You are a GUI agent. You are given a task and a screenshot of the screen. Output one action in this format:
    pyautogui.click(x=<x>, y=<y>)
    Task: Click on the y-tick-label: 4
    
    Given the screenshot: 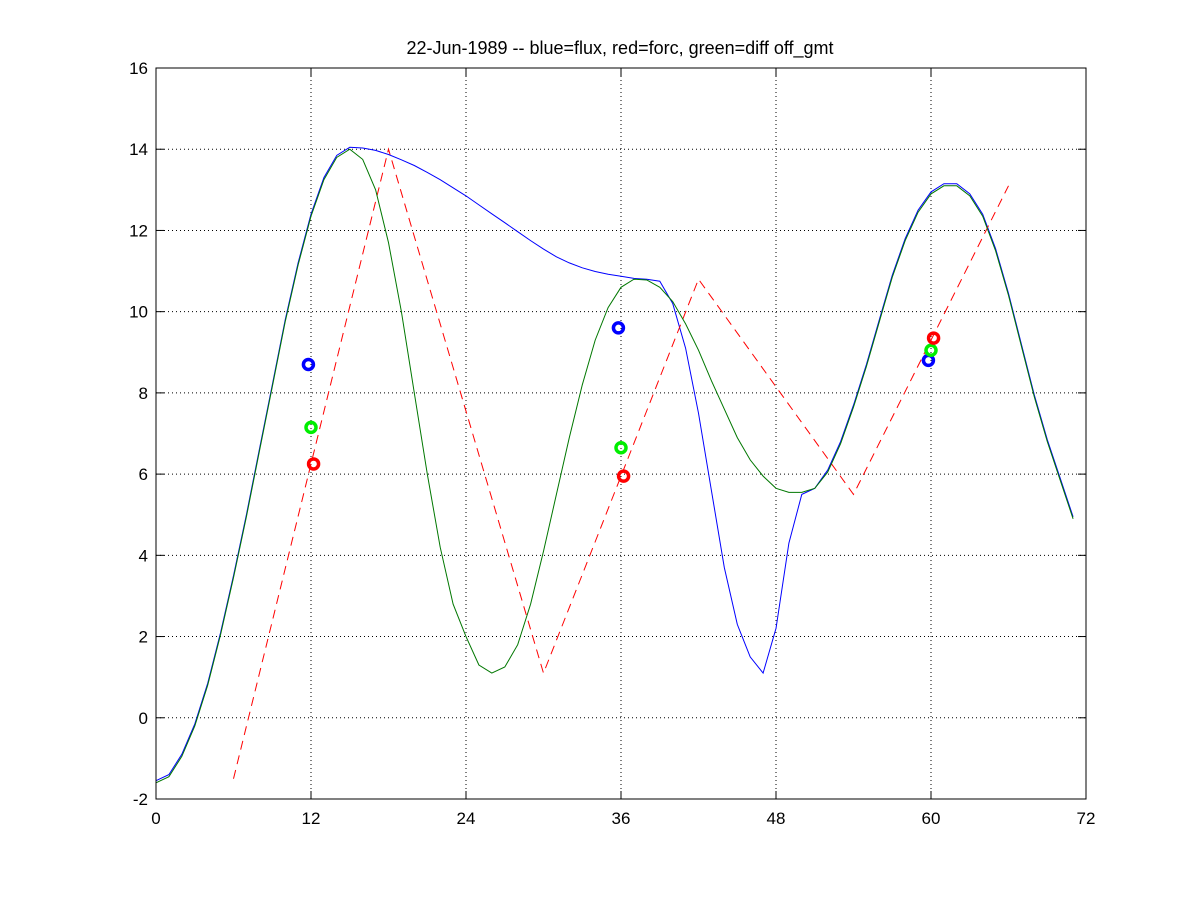 What is the action you would take?
    pyautogui.click(x=143, y=555)
    